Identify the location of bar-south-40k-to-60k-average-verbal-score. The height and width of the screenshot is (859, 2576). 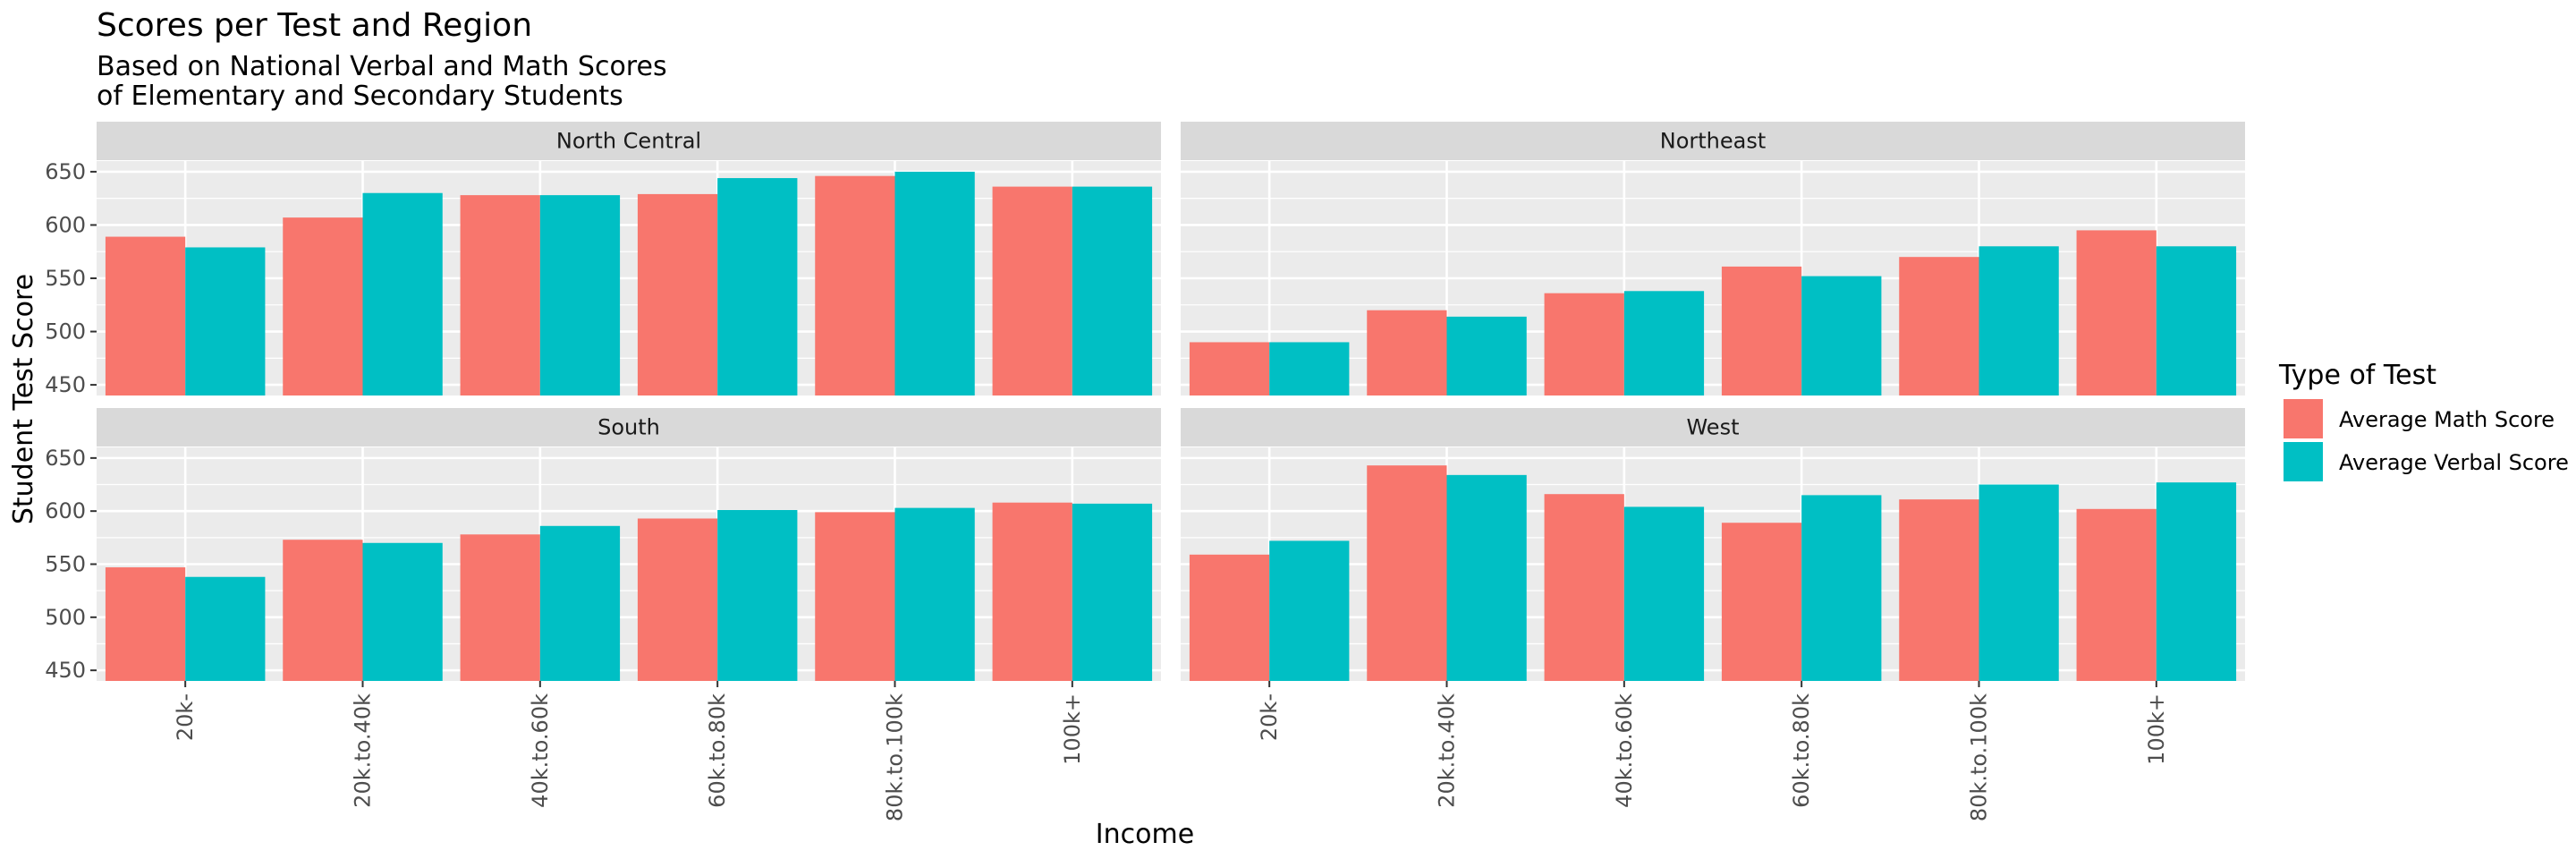
(580, 603).